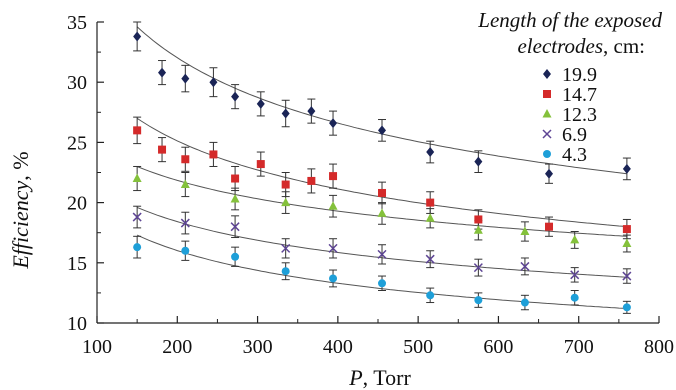  I want to click on x-tick-label: 800, so click(659, 347).